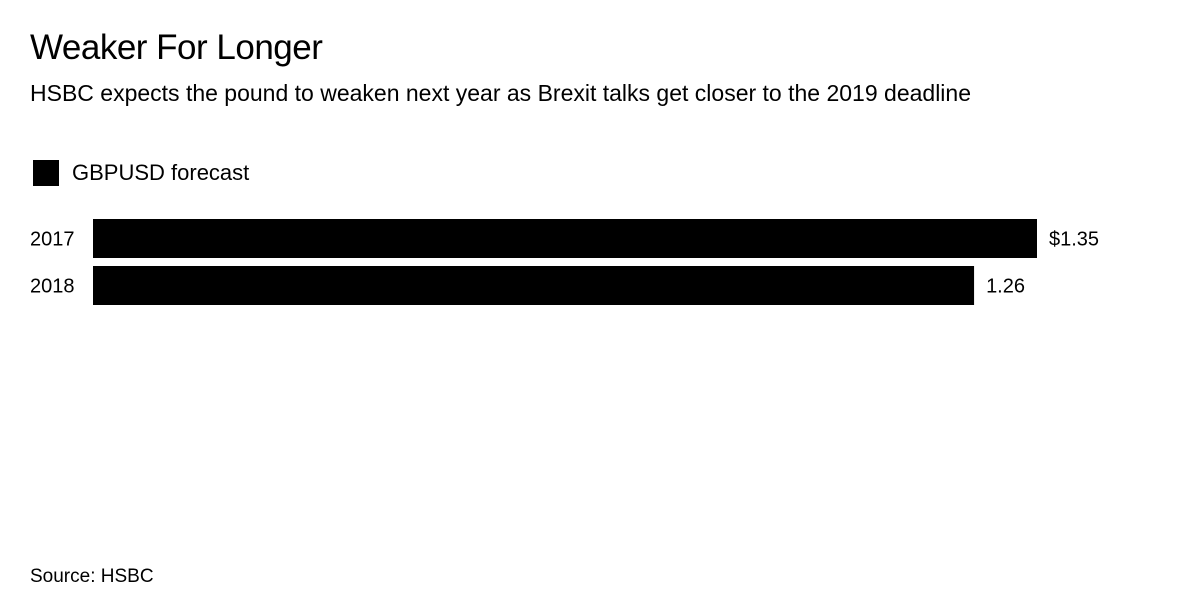  What do you see at coordinates (1005, 287) in the screenshot?
I see `value-label: 1.26` at bounding box center [1005, 287].